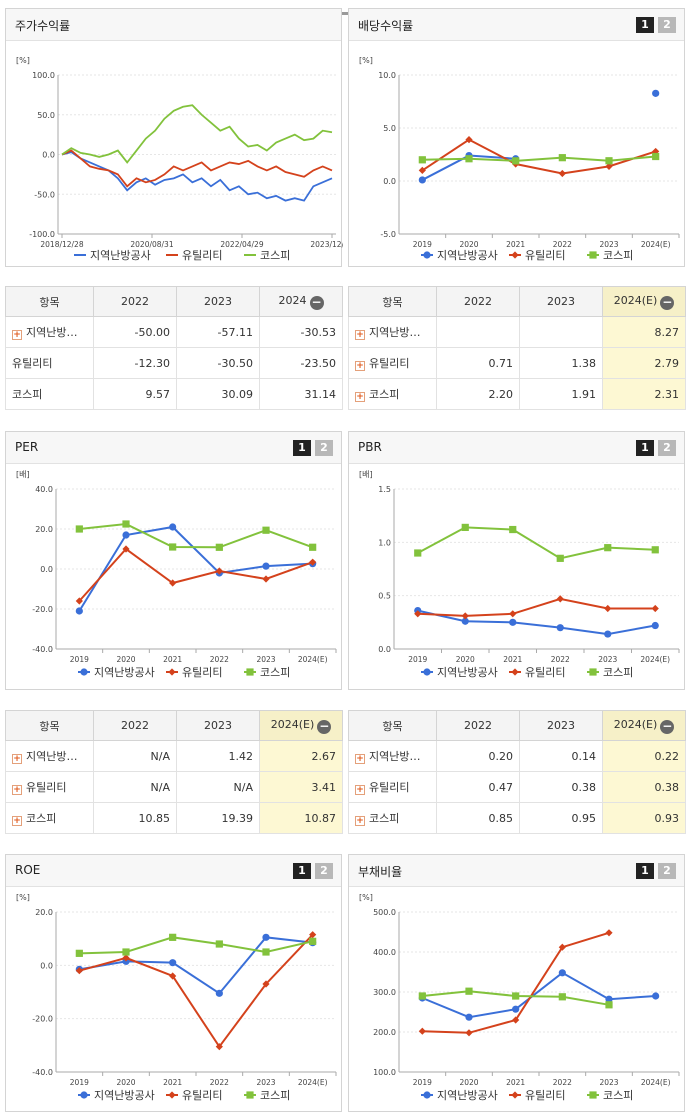  What do you see at coordinates (618, 672) in the screenshot?
I see `legend-label: 코스피` at bounding box center [618, 672].